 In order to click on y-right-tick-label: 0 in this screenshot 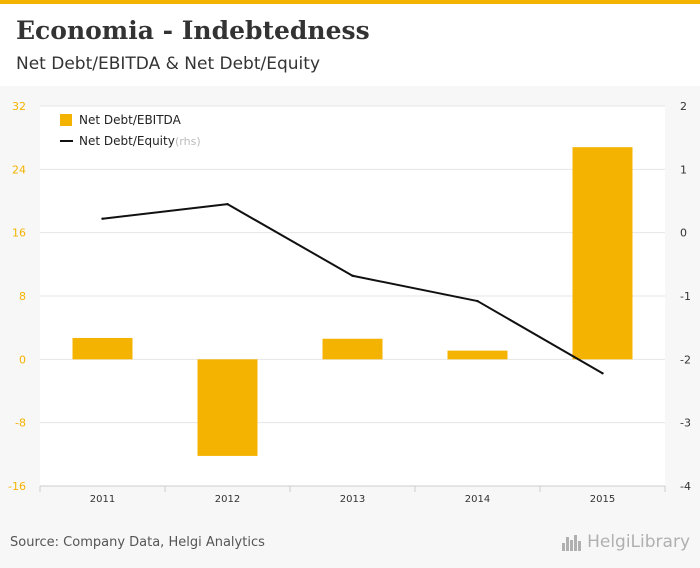, I will do `click(683, 233)`.